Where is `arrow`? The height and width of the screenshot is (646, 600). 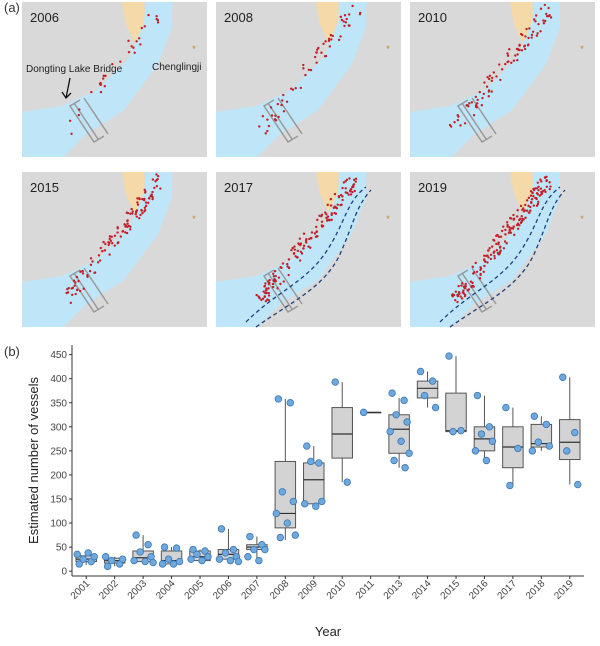 arrow is located at coordinates (66, 88).